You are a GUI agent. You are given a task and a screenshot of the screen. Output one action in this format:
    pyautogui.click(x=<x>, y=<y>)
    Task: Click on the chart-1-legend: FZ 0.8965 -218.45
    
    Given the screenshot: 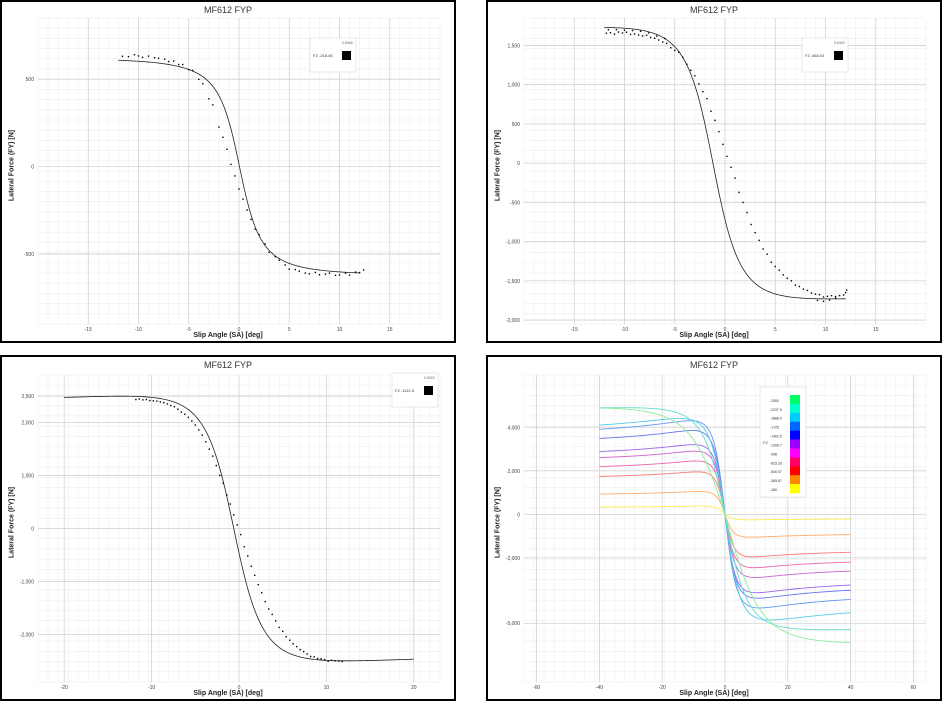 What is the action you would take?
    pyautogui.click(x=333, y=55)
    